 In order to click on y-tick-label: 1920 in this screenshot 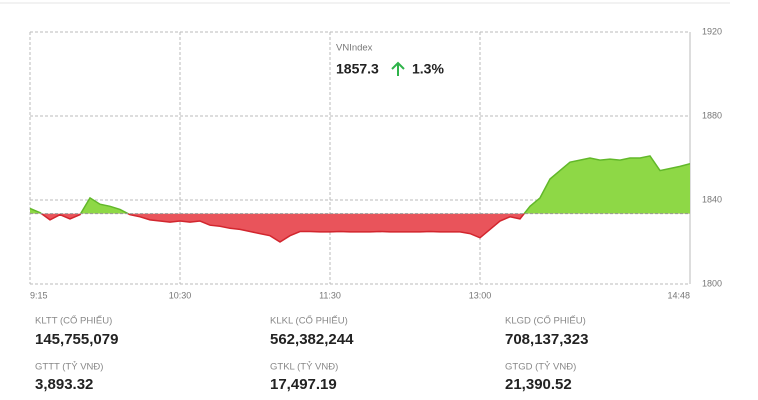, I will do `click(712, 31)`.